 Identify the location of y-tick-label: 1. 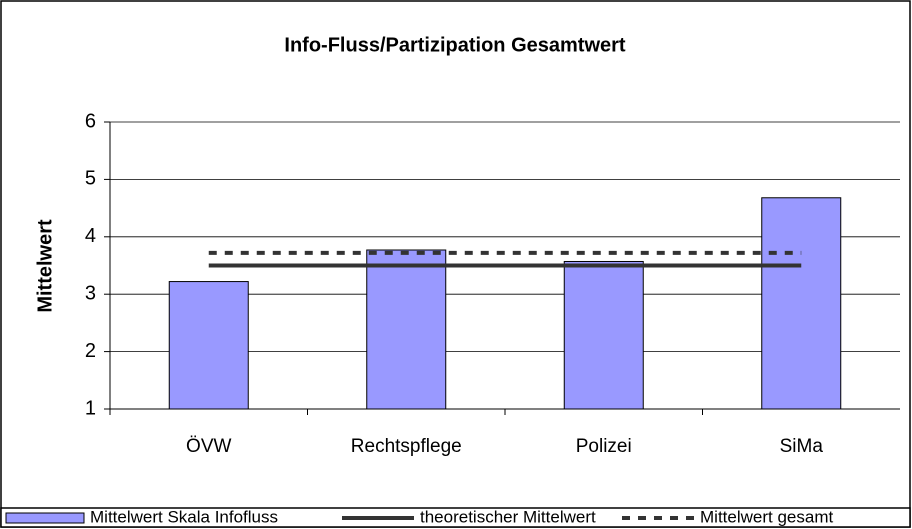
(90, 408).